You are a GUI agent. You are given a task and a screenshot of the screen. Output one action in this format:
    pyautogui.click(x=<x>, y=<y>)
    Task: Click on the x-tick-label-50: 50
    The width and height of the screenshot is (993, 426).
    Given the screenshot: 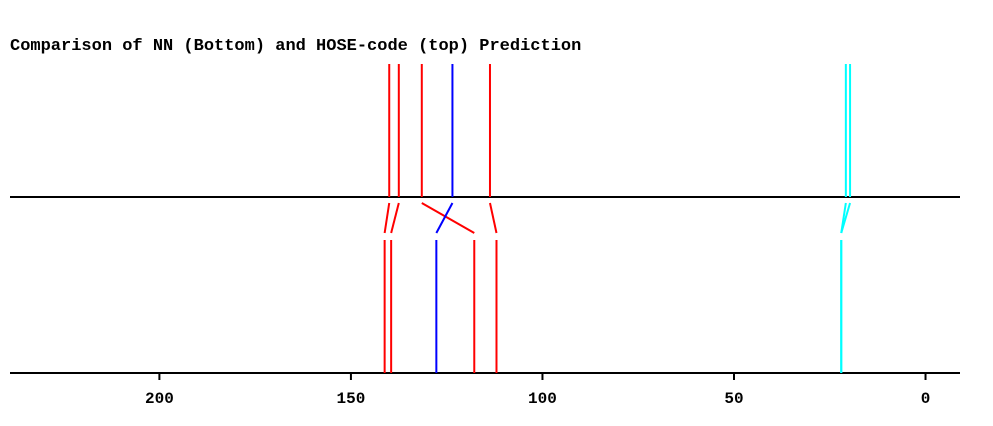 What is the action you would take?
    pyautogui.click(x=733, y=399)
    